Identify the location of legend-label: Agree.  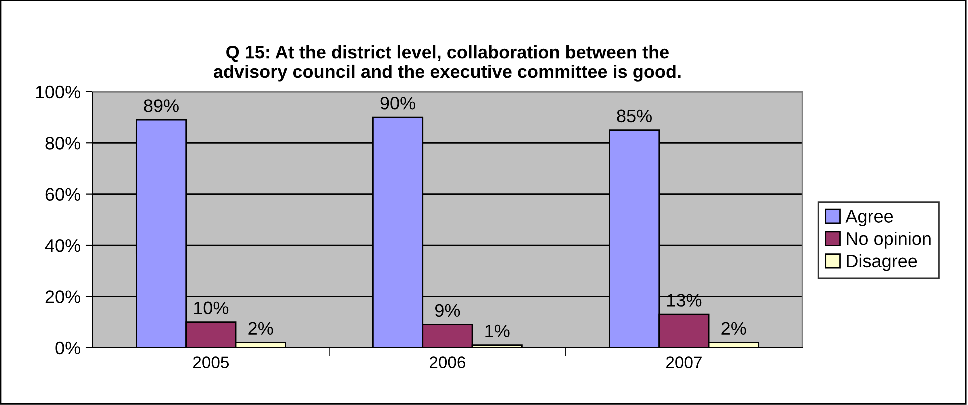
(870, 218).